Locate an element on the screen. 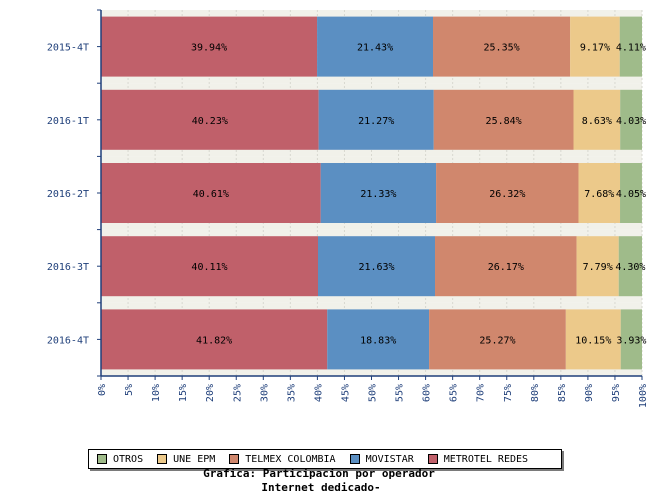  data-label: 40.23% is located at coordinates (210, 121).